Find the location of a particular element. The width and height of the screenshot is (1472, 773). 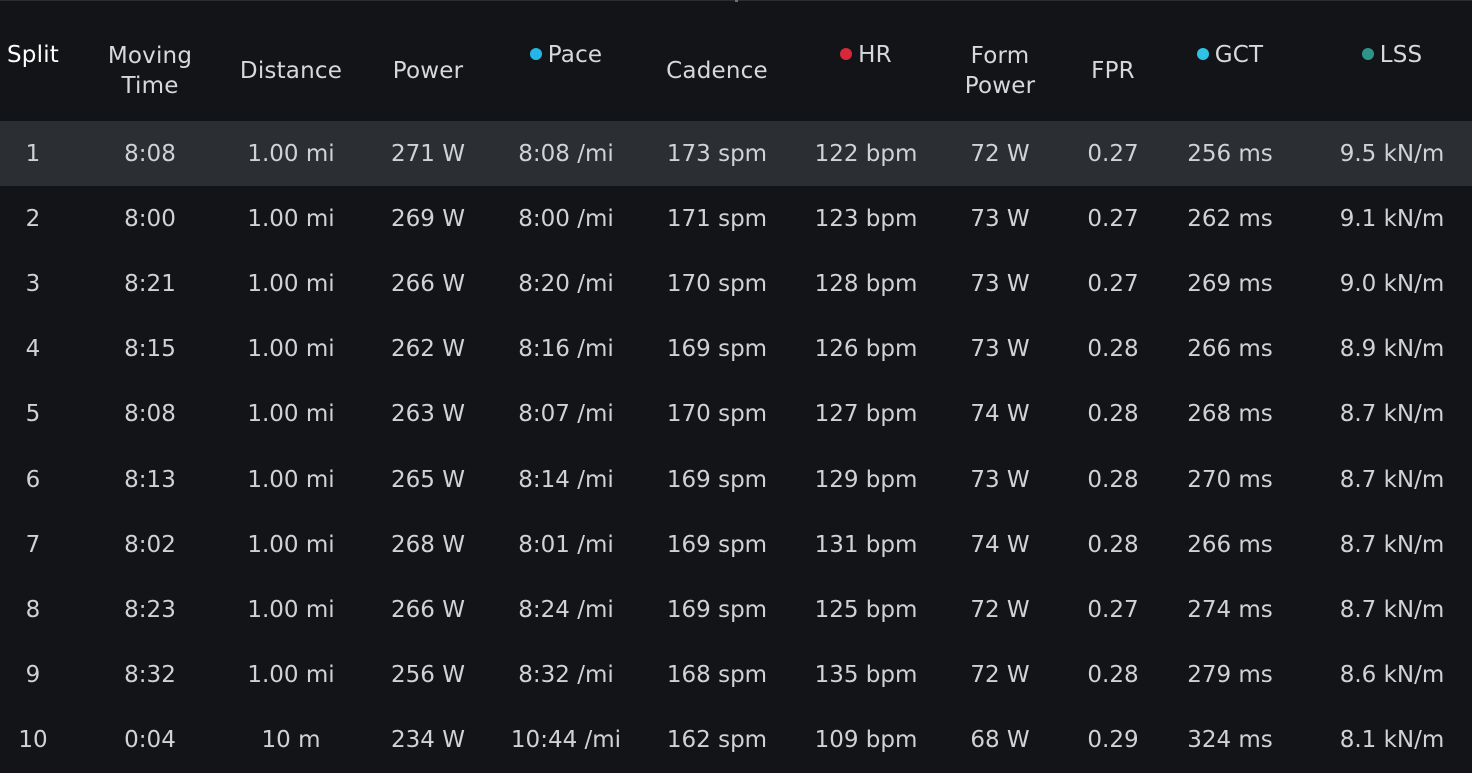

col-header-lss-label: LSS is located at coordinates (1401, 55).